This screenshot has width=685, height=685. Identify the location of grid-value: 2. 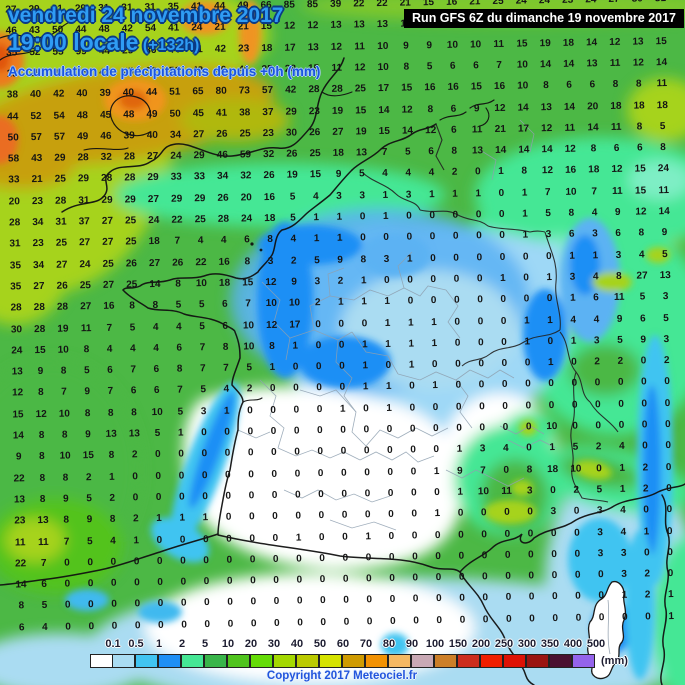
(666, 361).